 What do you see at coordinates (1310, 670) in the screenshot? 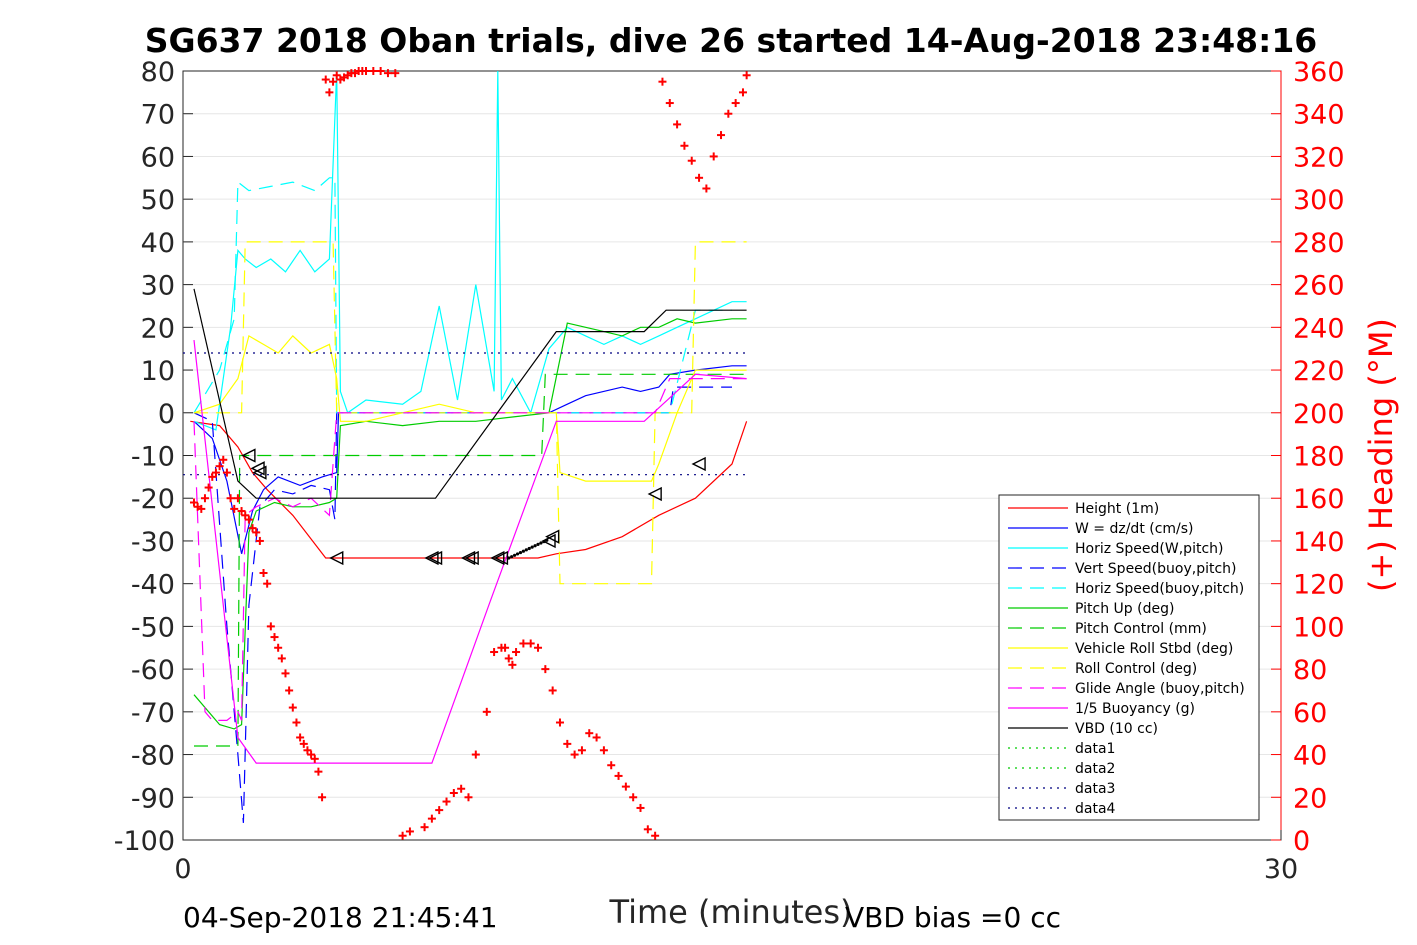
I see `tick-label-right: 80` at bounding box center [1310, 670].